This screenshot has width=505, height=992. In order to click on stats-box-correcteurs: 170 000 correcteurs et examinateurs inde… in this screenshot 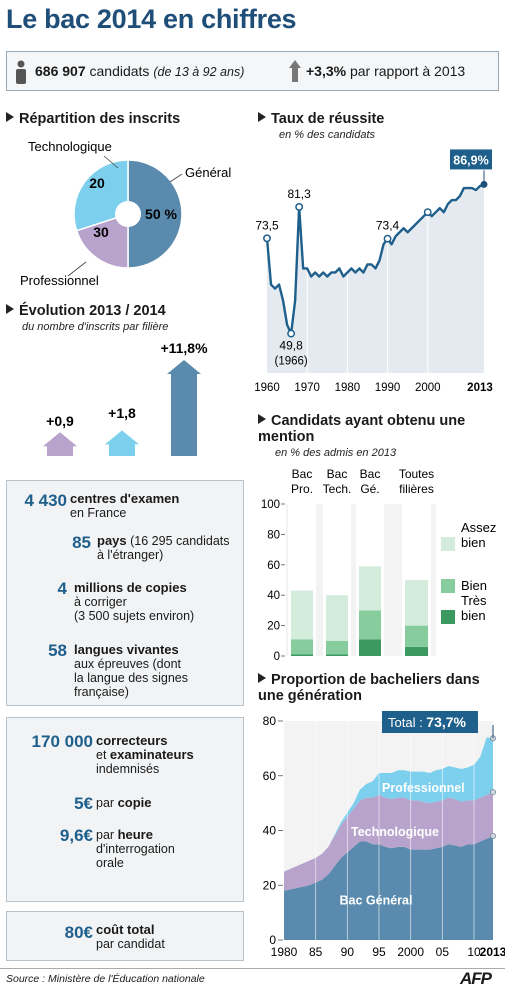, I will do `click(125, 809)`.